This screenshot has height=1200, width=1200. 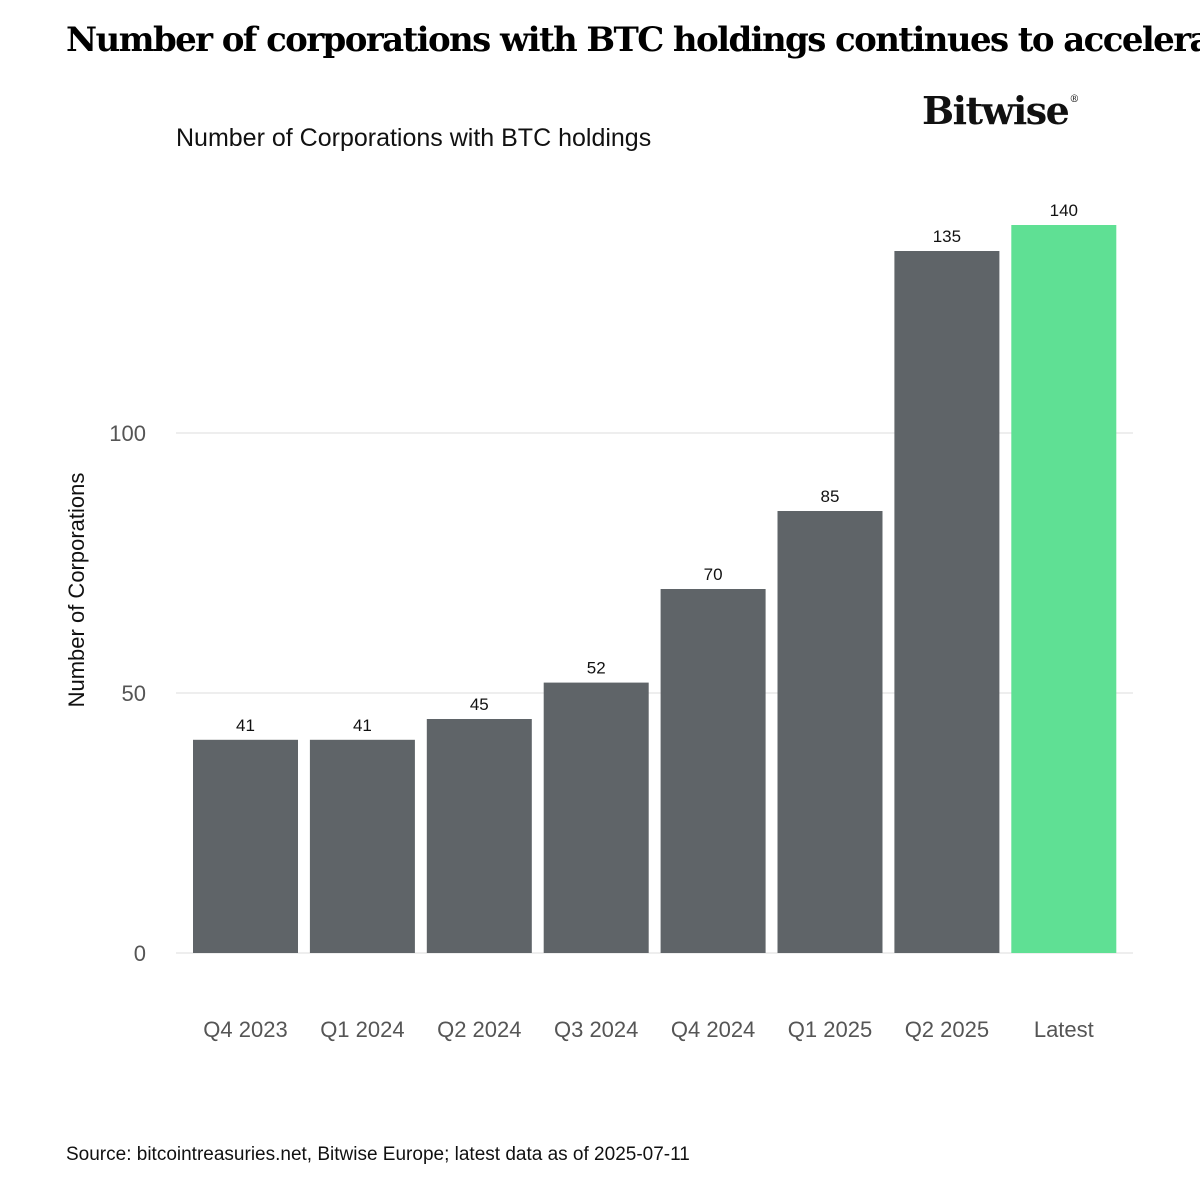 What do you see at coordinates (830, 732) in the screenshot?
I see `bar-q1-2025` at bounding box center [830, 732].